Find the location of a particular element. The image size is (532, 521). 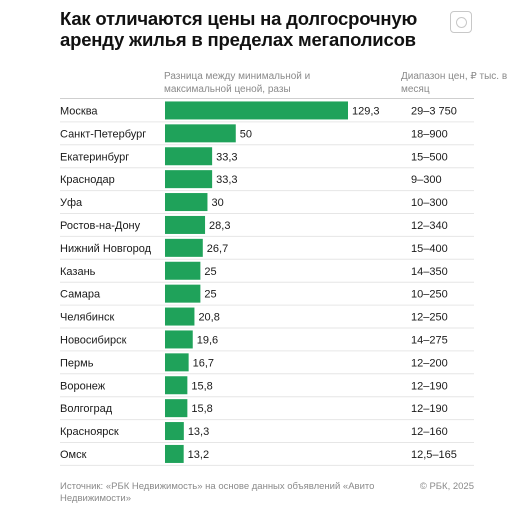

category-label: Краснодар is located at coordinates (87, 180).